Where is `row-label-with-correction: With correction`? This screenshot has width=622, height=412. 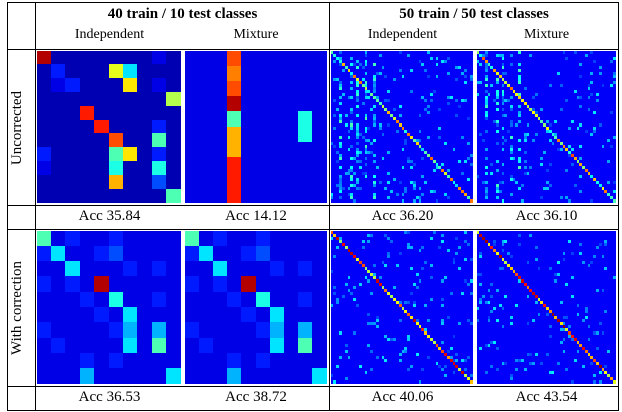 row-label-with-correction: With correction is located at coordinates (17, 308).